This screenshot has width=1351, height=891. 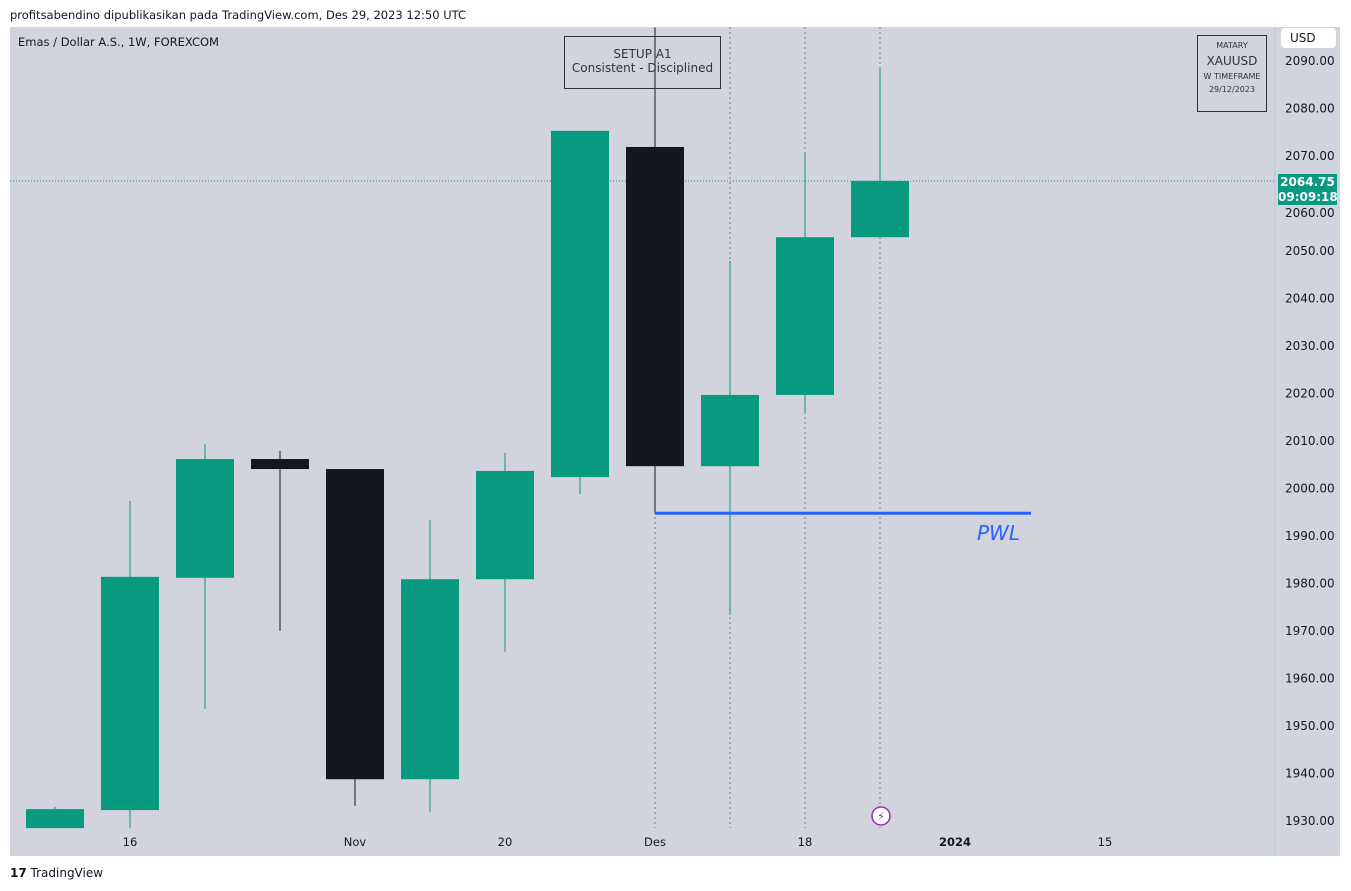 What do you see at coordinates (1308, 197) in the screenshot?
I see `bar-countdown: 09:09:18` at bounding box center [1308, 197].